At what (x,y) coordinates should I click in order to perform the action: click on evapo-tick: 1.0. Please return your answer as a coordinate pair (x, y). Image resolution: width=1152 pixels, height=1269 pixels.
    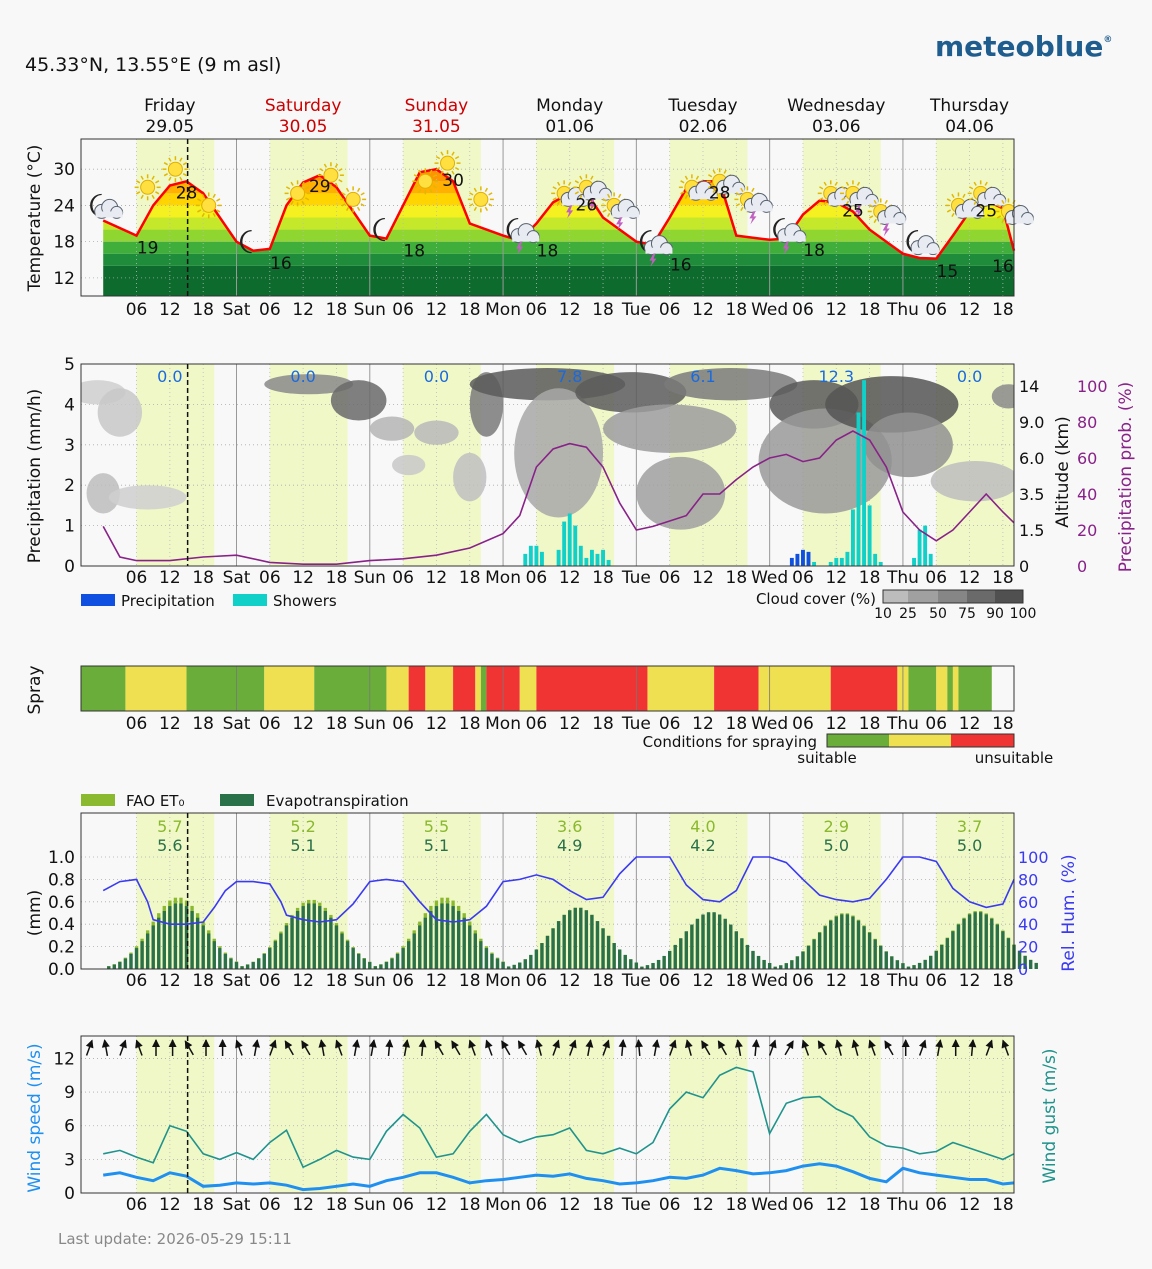
    Looking at the image, I should click on (61, 858).